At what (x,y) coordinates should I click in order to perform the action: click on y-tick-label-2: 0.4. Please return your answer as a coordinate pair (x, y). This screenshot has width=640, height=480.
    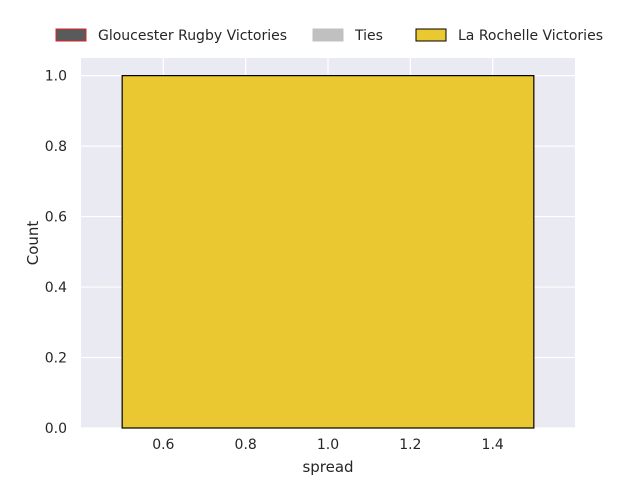
    Looking at the image, I should click on (56, 288).